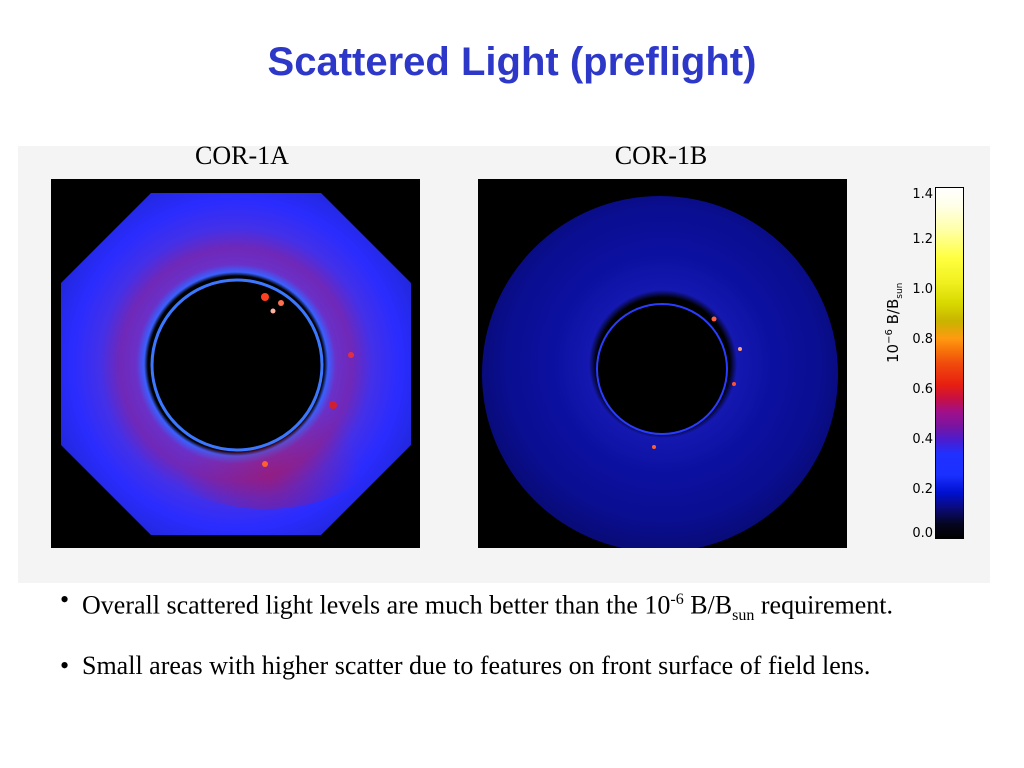  Describe the element at coordinates (922, 239) in the screenshot. I see `colorbar-tick: 1.2` at that location.